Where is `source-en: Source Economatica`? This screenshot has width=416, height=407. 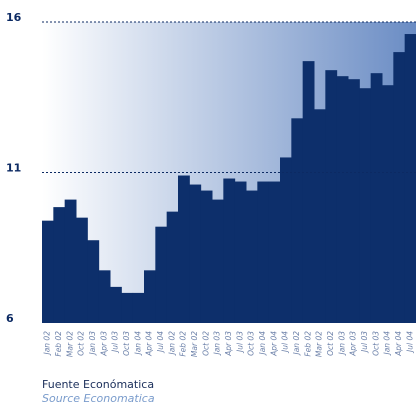
source-en: Source Economatica is located at coordinates (98, 398).